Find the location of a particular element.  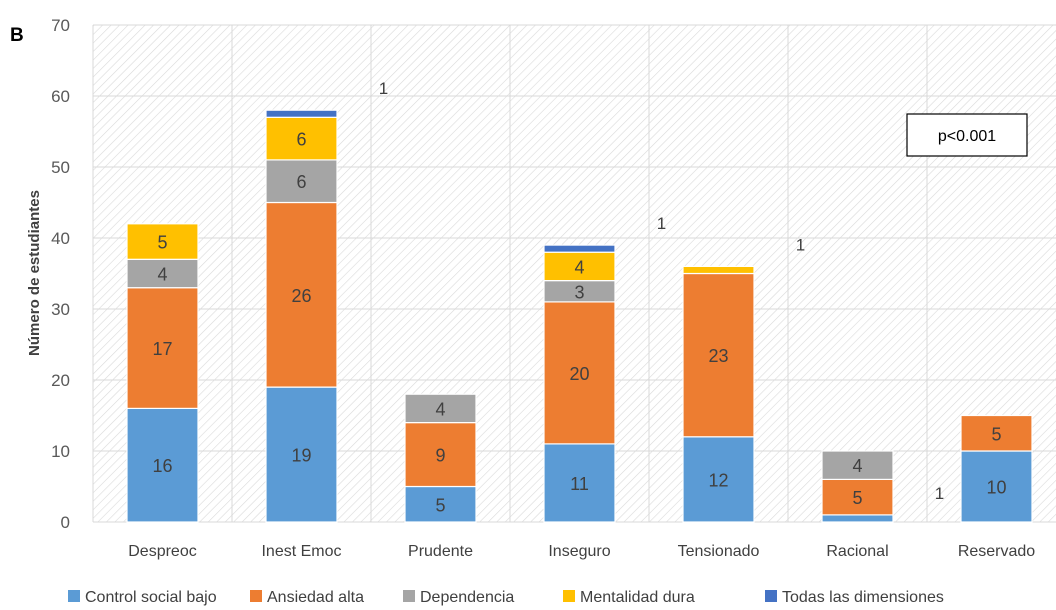

y-tick-label: 60 is located at coordinates (60, 96).